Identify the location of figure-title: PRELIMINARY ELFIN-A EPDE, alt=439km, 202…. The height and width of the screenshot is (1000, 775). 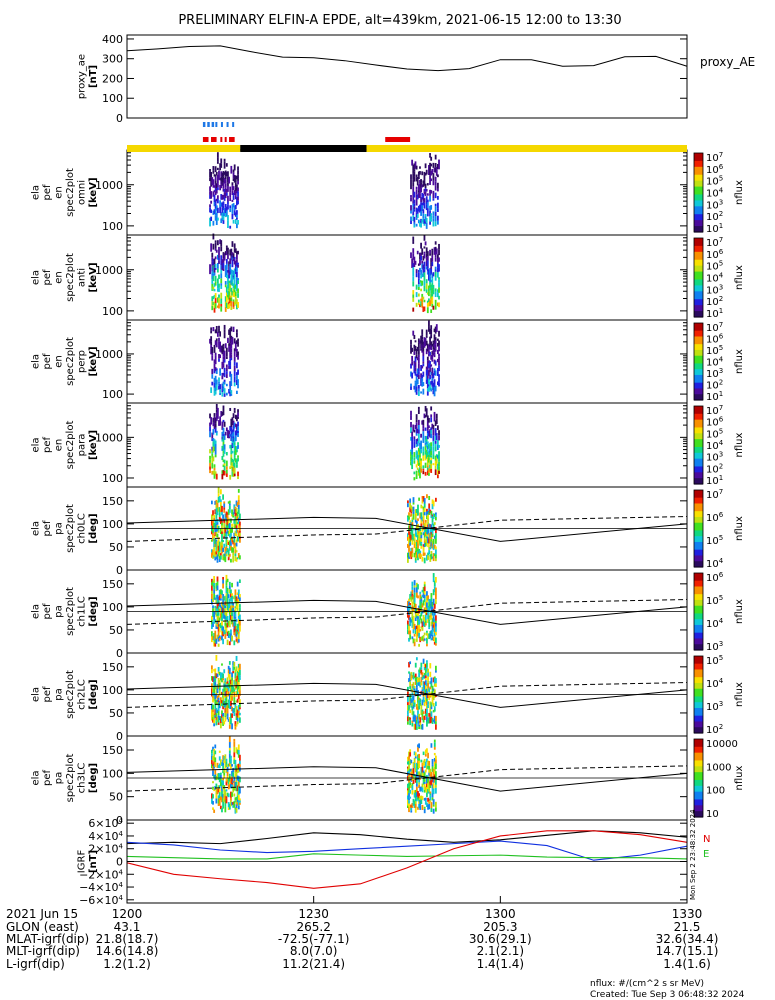
(399, 20).